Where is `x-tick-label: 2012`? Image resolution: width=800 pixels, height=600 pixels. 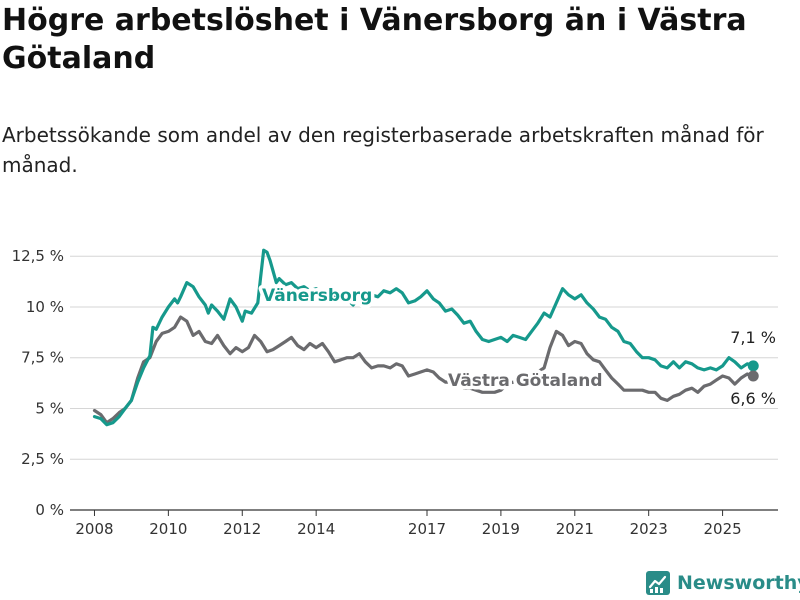
x-tick-label: 2012 is located at coordinates (242, 529).